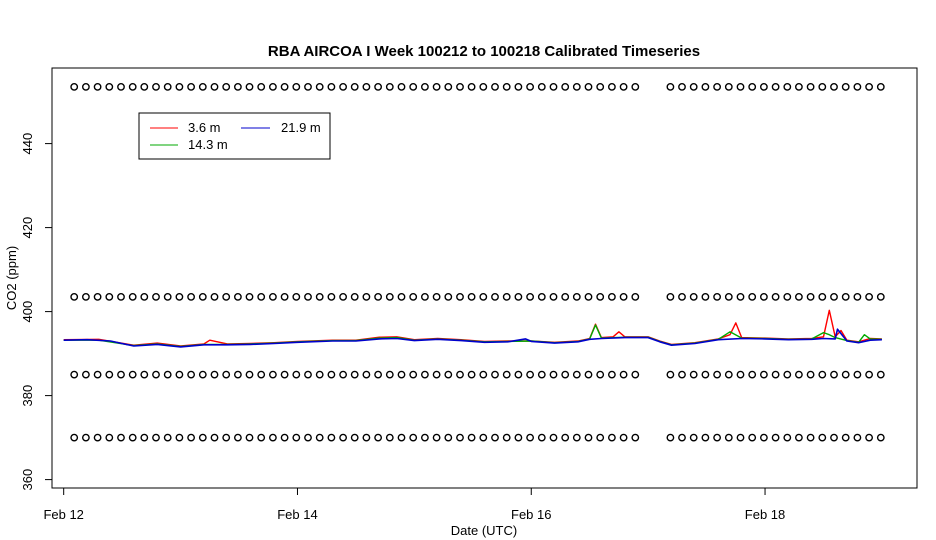 The height and width of the screenshot is (540, 936). I want to click on x-axis: Feb 12 Feb 14 Feb 16 Feb 18, so click(414, 504).